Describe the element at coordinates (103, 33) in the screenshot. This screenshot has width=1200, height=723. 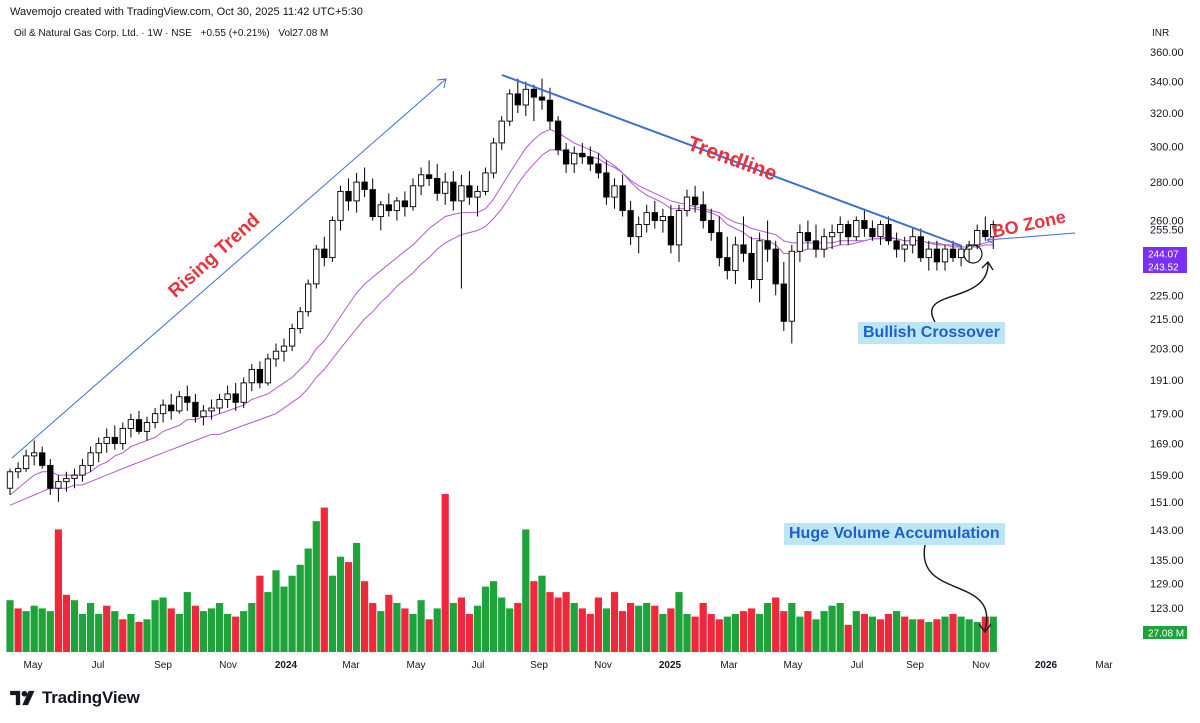
I see `symbol-label: Oil & Natural Gas Corp. Ltd. · 1W · NSE` at that location.